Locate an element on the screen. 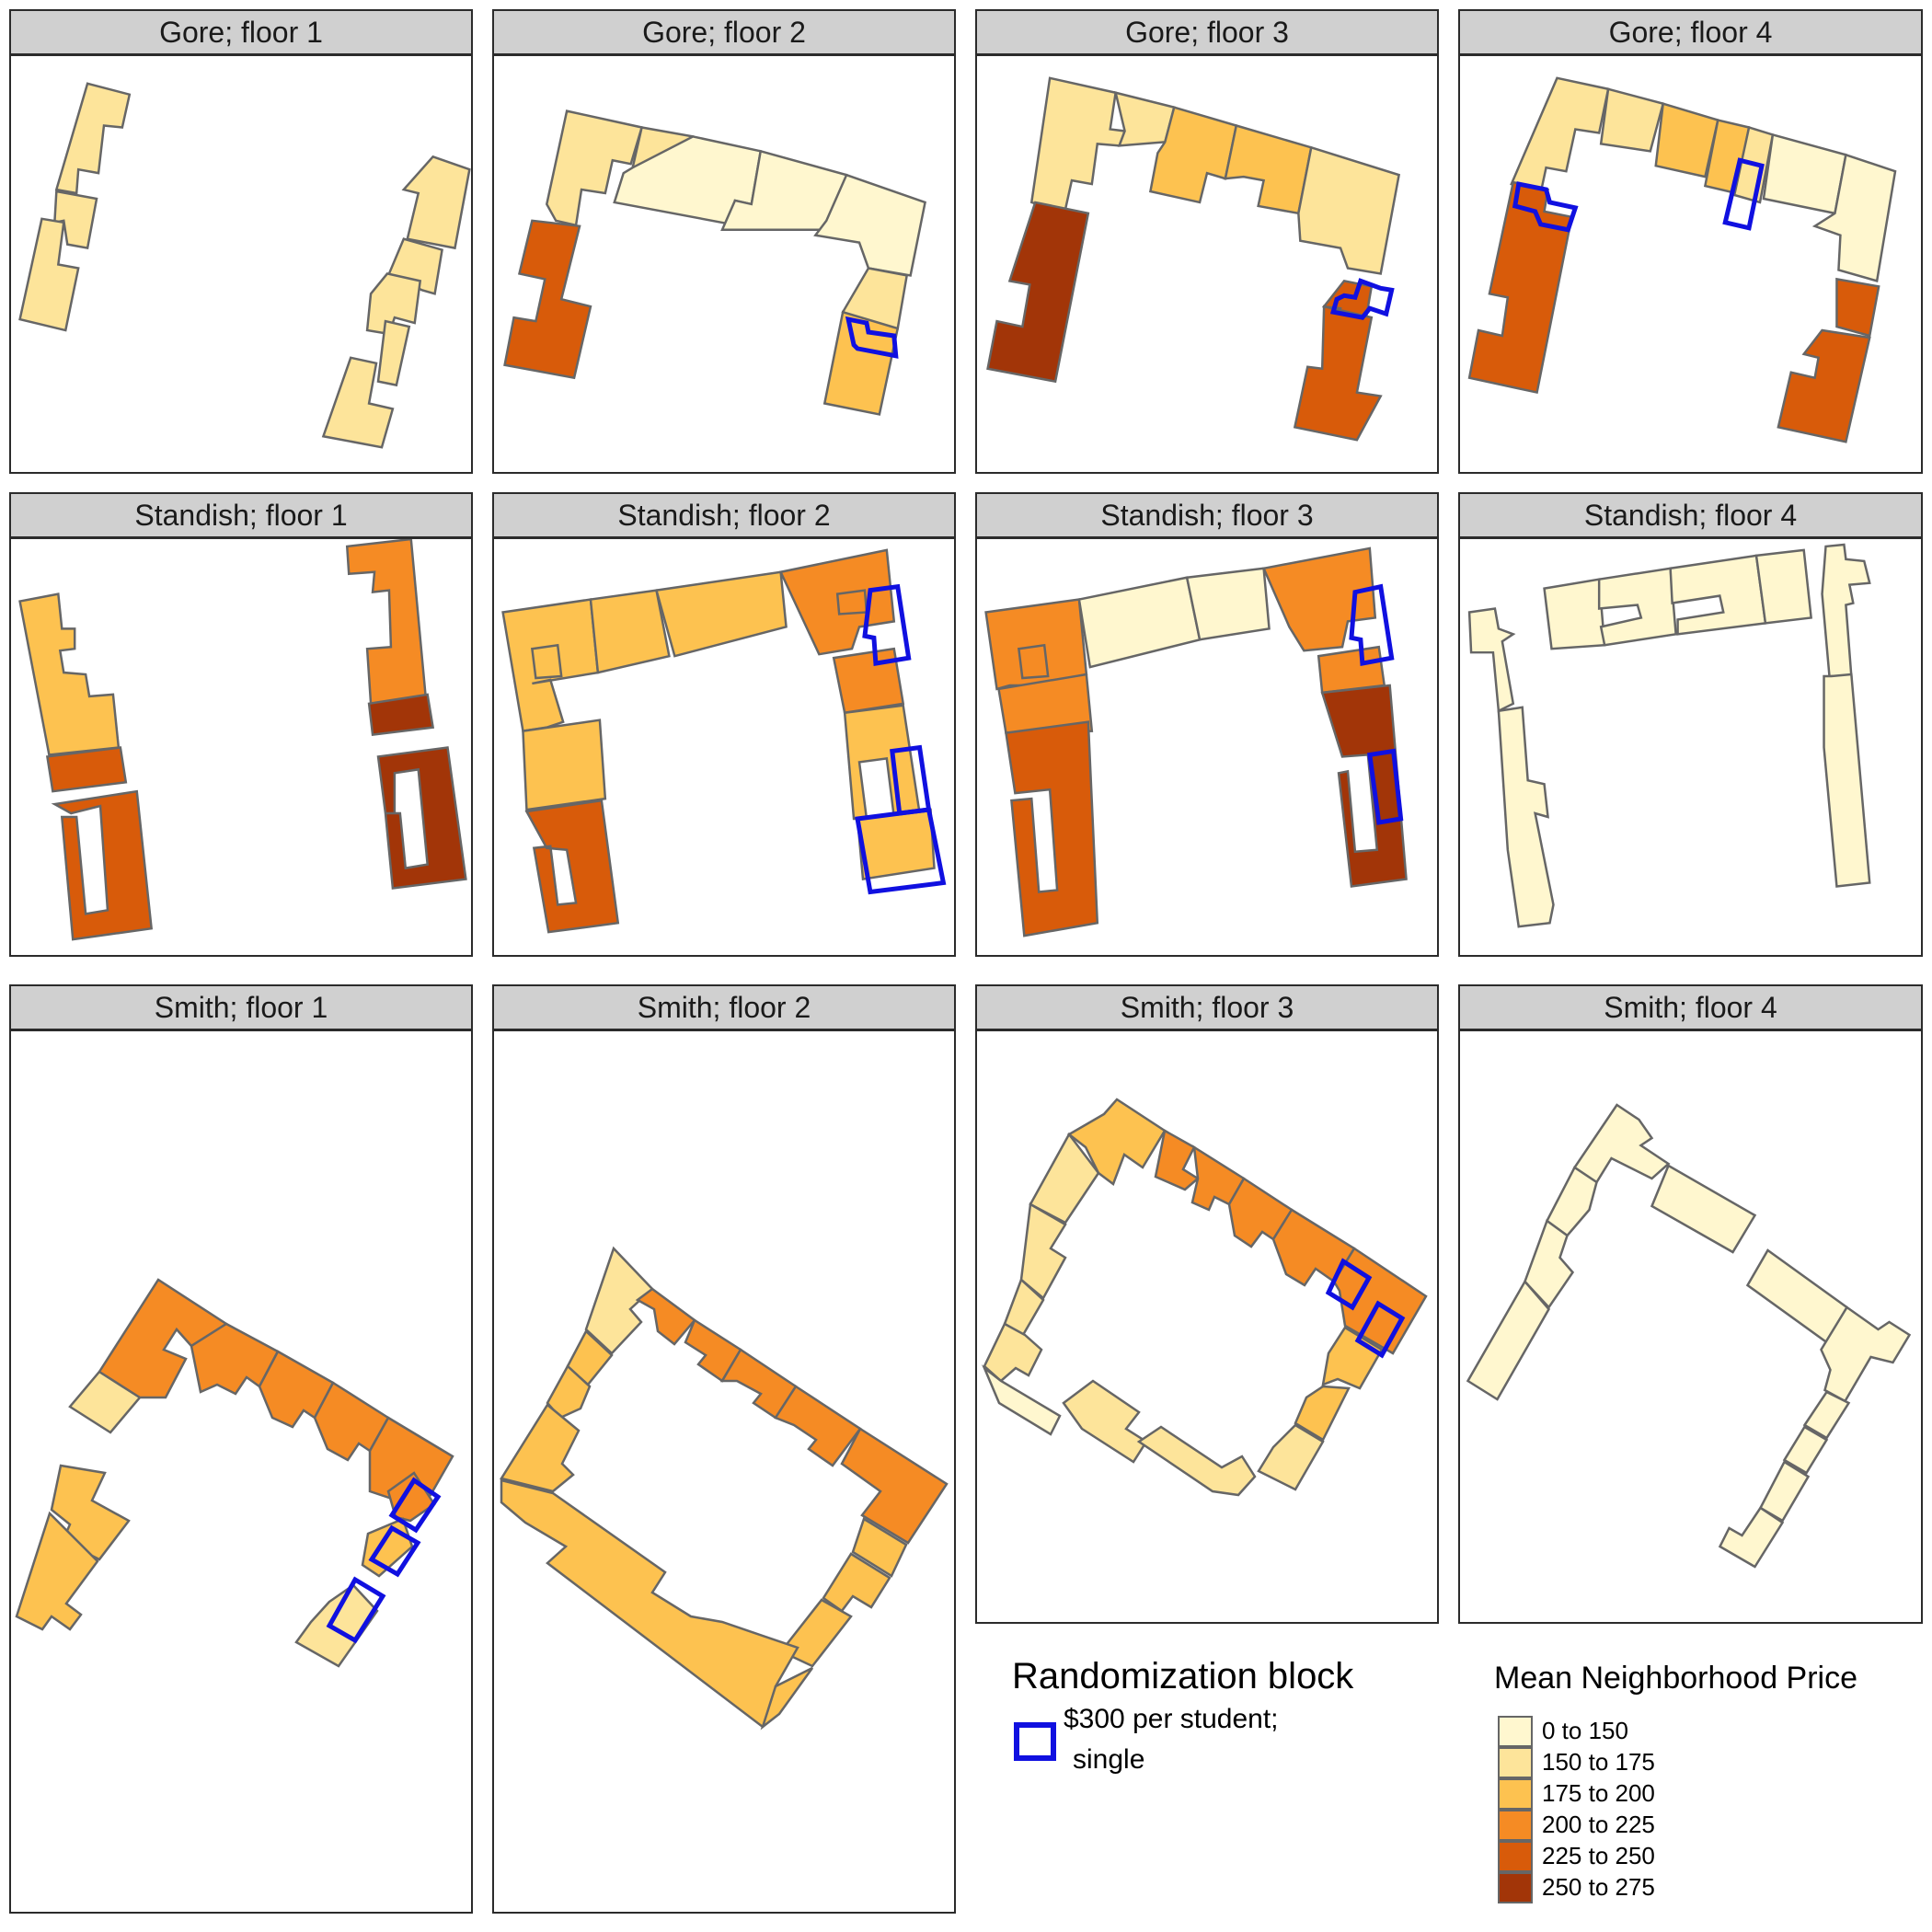  facet-gore-floor-3: Gore; floor 3 is located at coordinates (1207, 241).